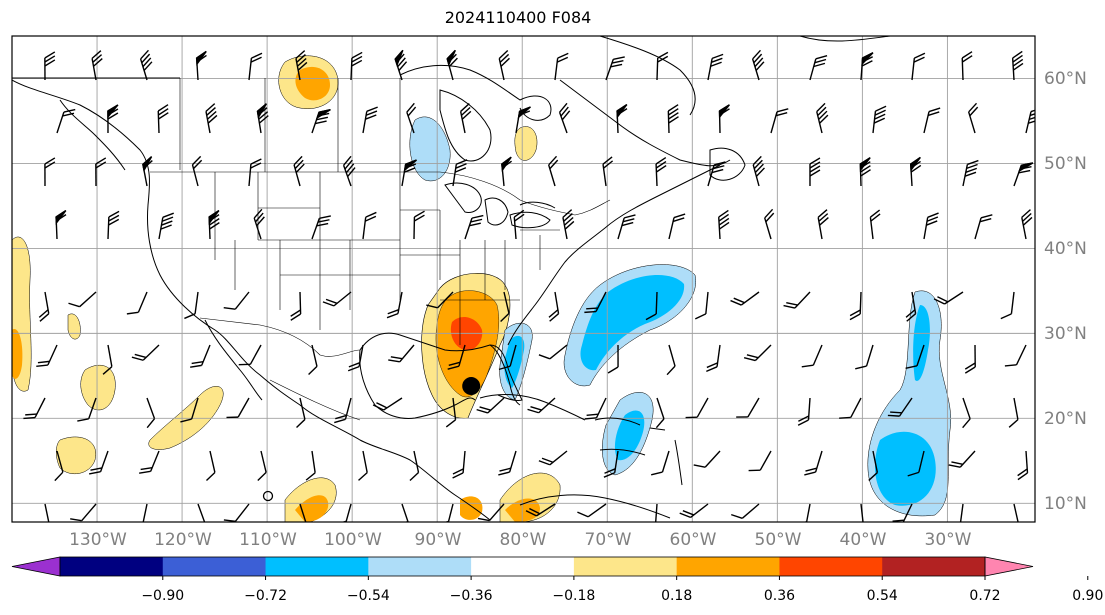 This screenshot has height=615, width=1105. I want to click on lon-label-120w: 120°W, so click(183, 540).